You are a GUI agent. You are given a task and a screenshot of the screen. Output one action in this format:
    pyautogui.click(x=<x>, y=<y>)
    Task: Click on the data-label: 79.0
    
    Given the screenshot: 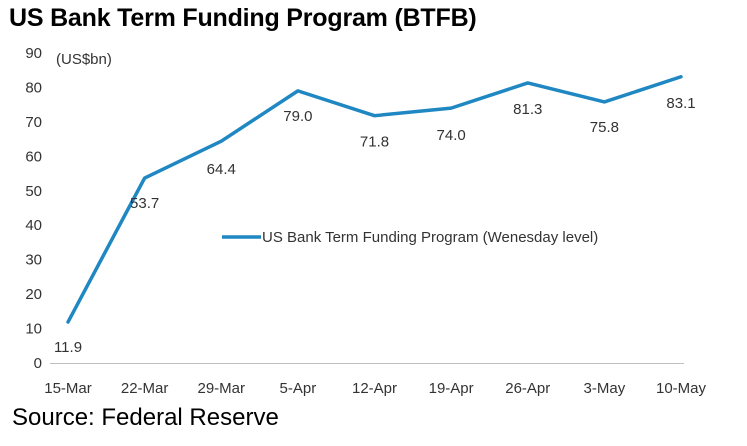 What is the action you would take?
    pyautogui.click(x=297, y=116)
    